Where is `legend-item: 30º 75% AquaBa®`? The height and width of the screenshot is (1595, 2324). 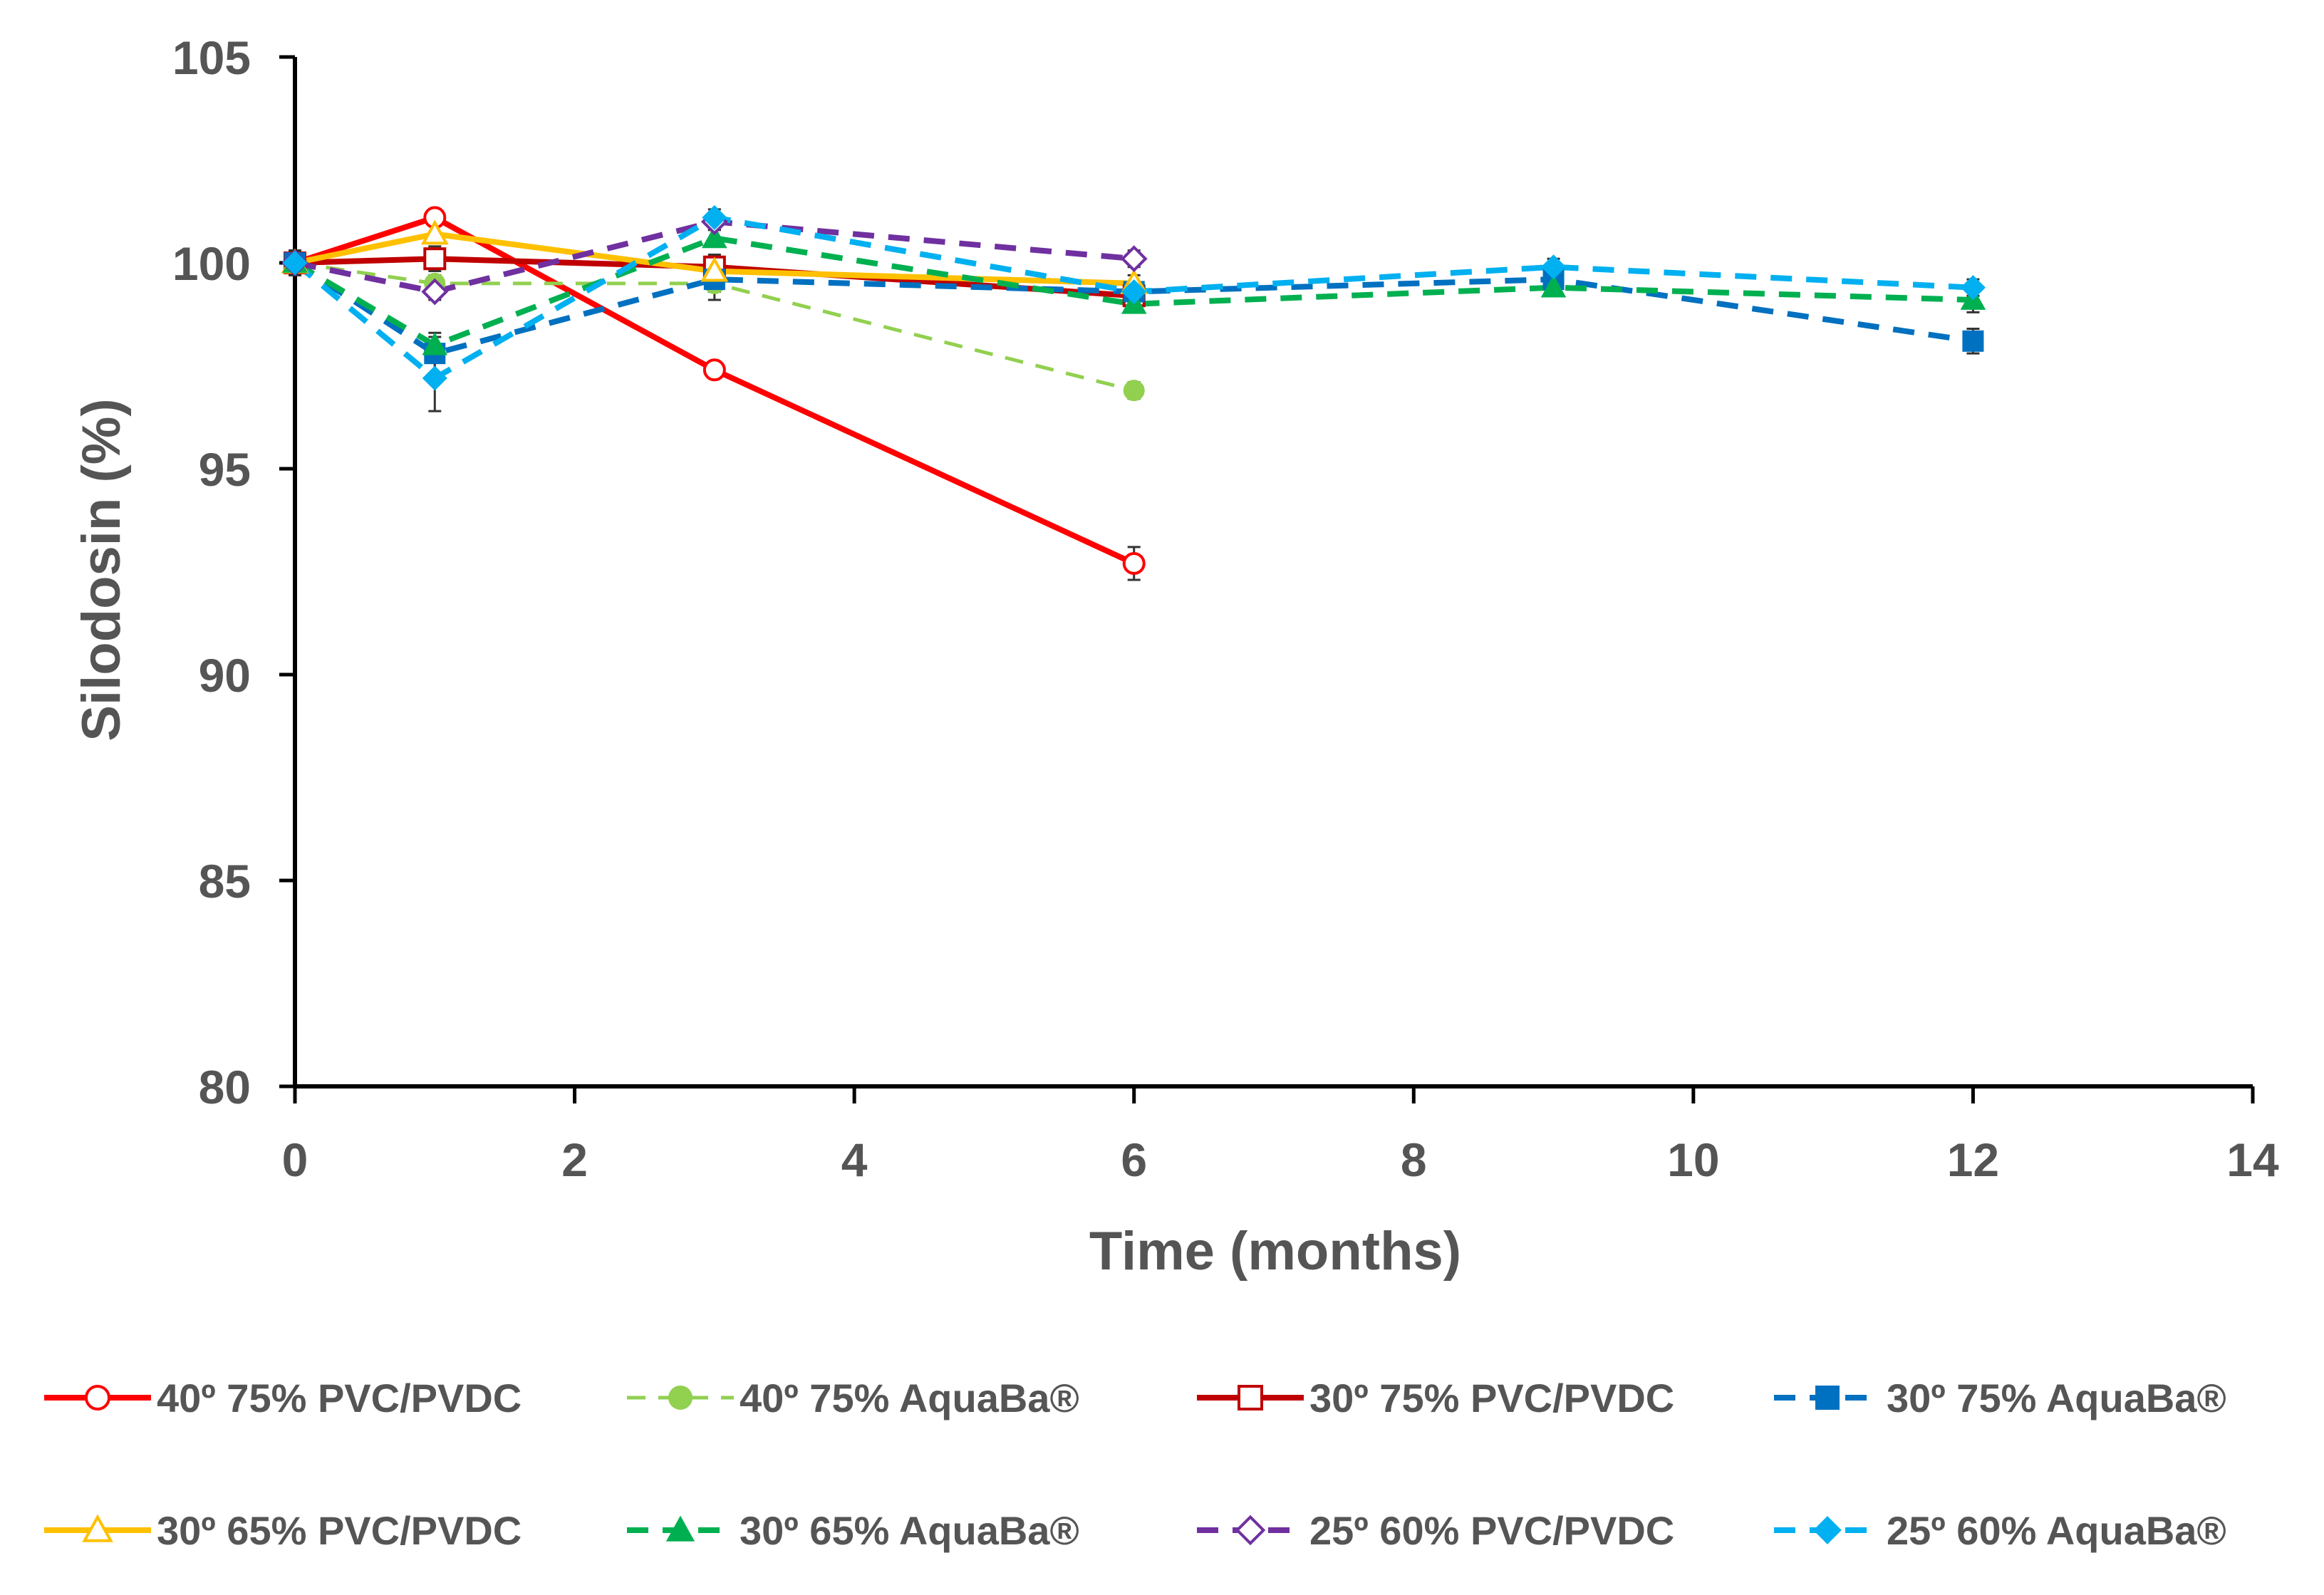 legend-item: 30º 75% AquaBa® is located at coordinates (2000, 1398).